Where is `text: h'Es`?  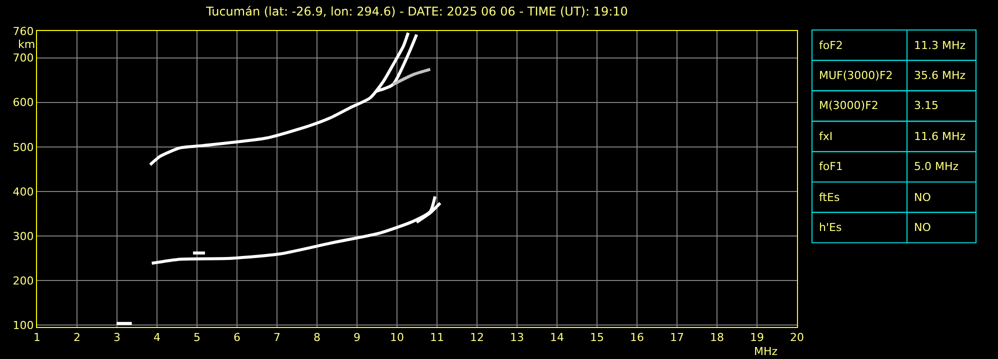
text: h'Es is located at coordinates (830, 227).